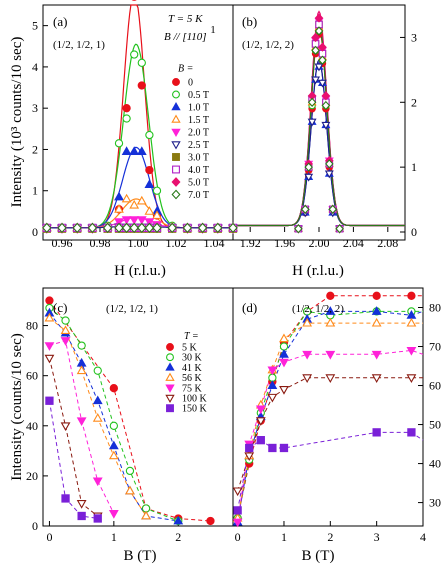 This screenshot has height=566, width=447. I want to click on x-tick-label: 1.92, so click(250, 243).